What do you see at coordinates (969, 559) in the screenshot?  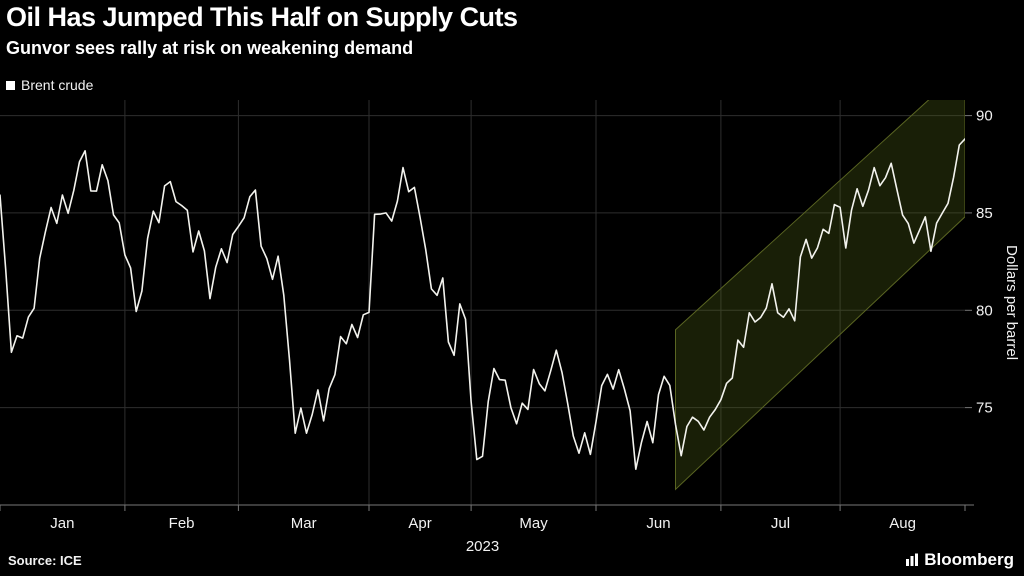 I see `bloomberg-wordmark: Bloomberg` at bounding box center [969, 559].